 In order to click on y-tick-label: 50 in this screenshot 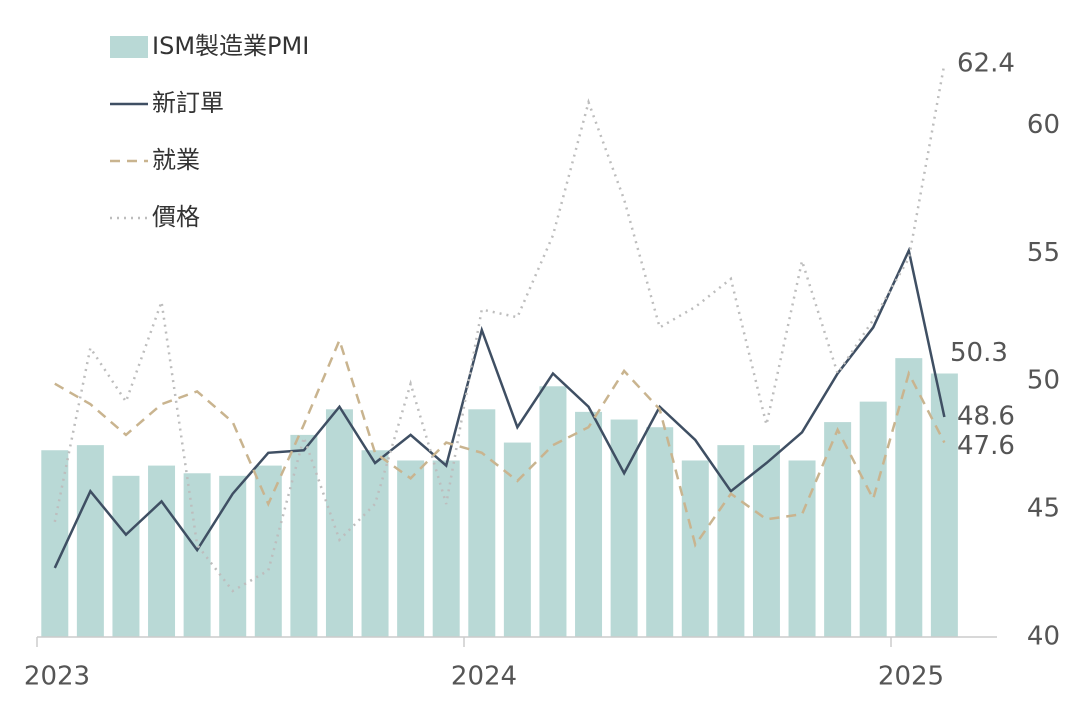, I will do `click(1043, 381)`.